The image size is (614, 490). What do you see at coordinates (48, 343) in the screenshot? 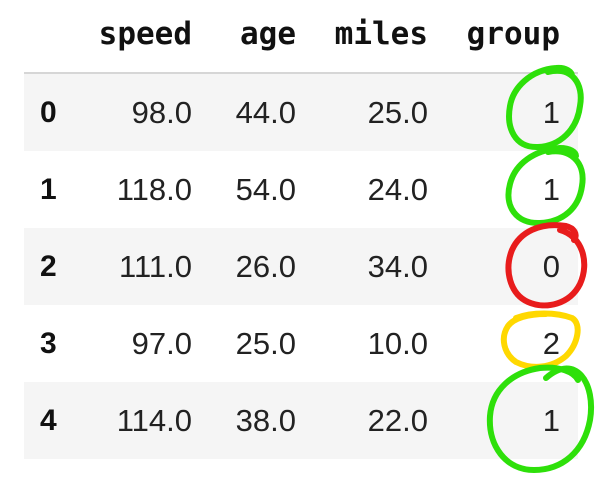
I see `row-index: 3` at bounding box center [48, 343].